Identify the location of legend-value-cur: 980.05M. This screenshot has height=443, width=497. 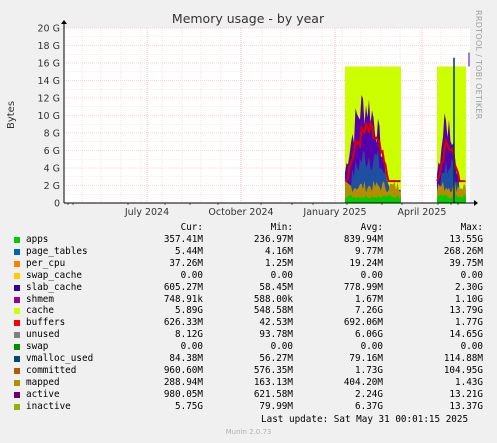
(183, 394).